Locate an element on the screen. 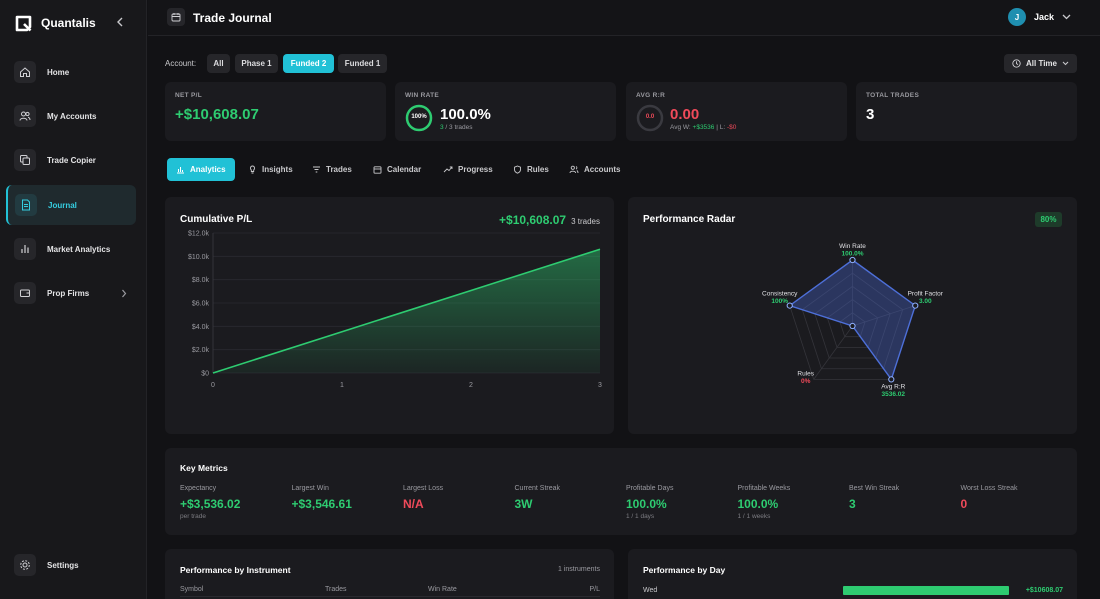 This screenshot has width=1100, height=599. metric-label: Best Win Streak is located at coordinates (874, 488).